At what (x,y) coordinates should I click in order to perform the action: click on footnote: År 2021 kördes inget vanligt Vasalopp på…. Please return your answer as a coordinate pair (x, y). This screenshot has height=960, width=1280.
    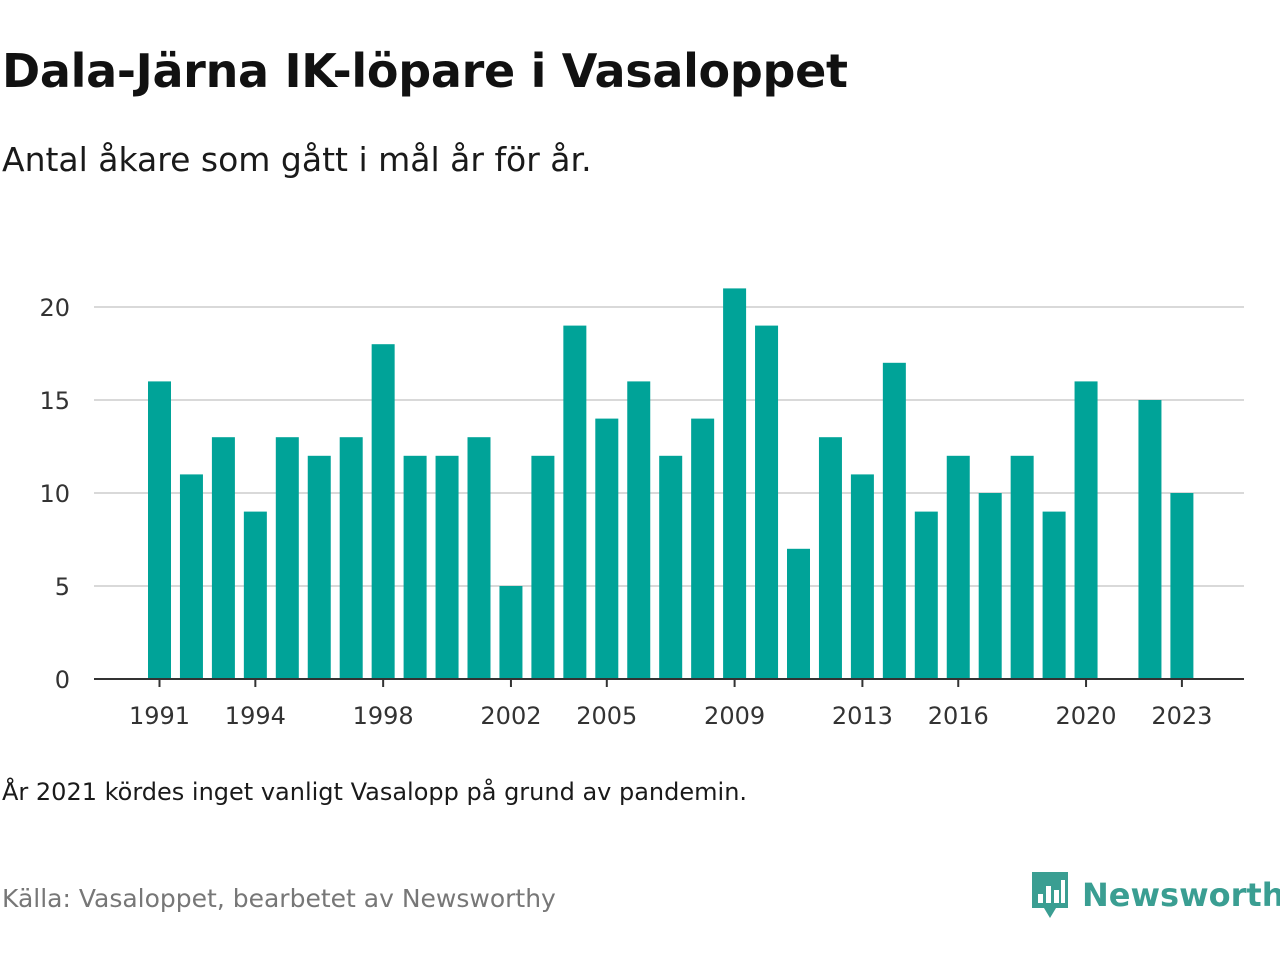
    Looking at the image, I should click on (375, 792).